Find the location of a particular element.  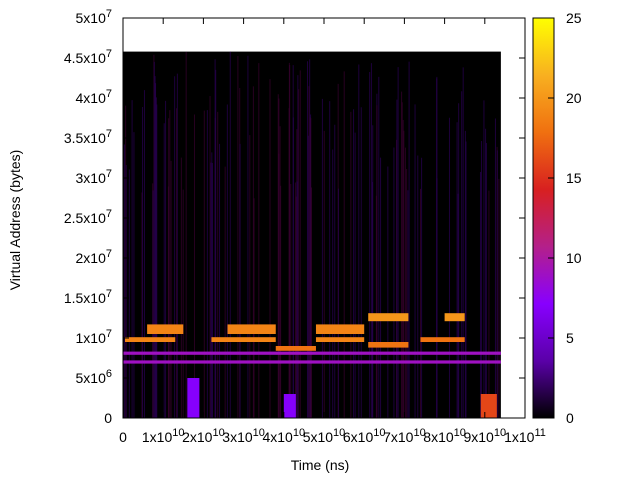

x-tick-label: 1x10¹⁰ is located at coordinates (163, 436).